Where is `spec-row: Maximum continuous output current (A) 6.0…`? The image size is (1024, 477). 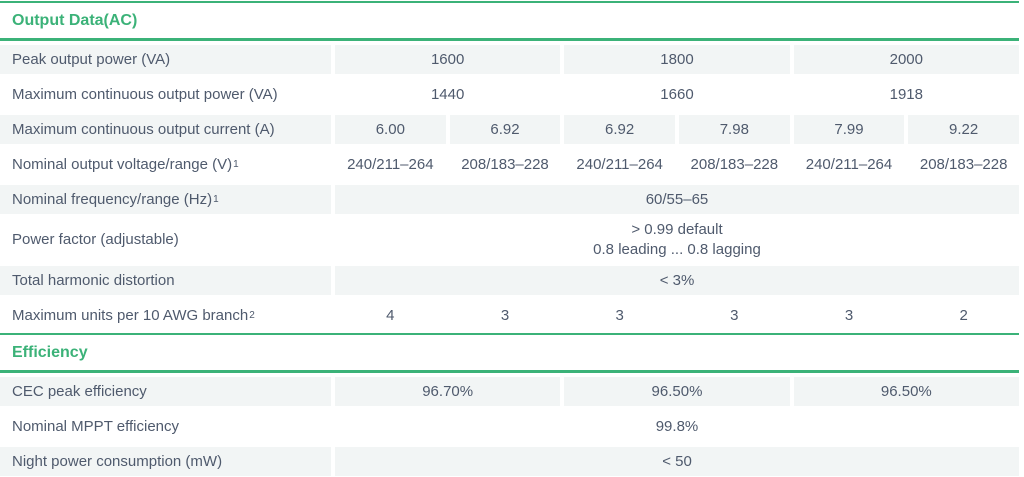 spec-row: Maximum continuous output current (A) 6.0… is located at coordinates (509, 129).